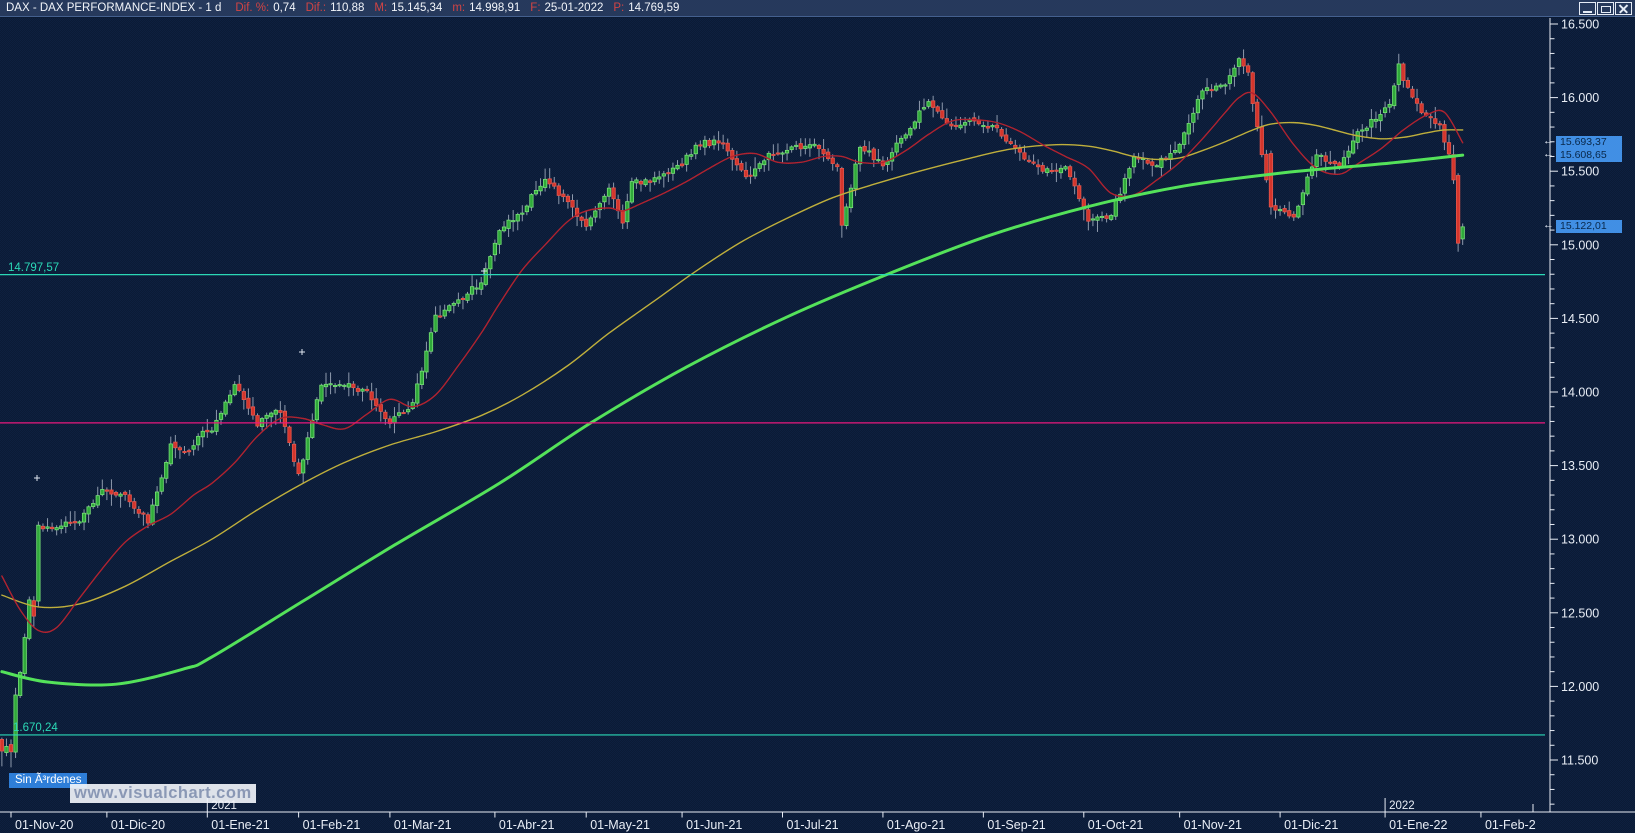 This screenshot has width=1635, height=833. Describe the element at coordinates (1583, 155) in the screenshot. I see `price-tag-label: 15.608,65` at that location.